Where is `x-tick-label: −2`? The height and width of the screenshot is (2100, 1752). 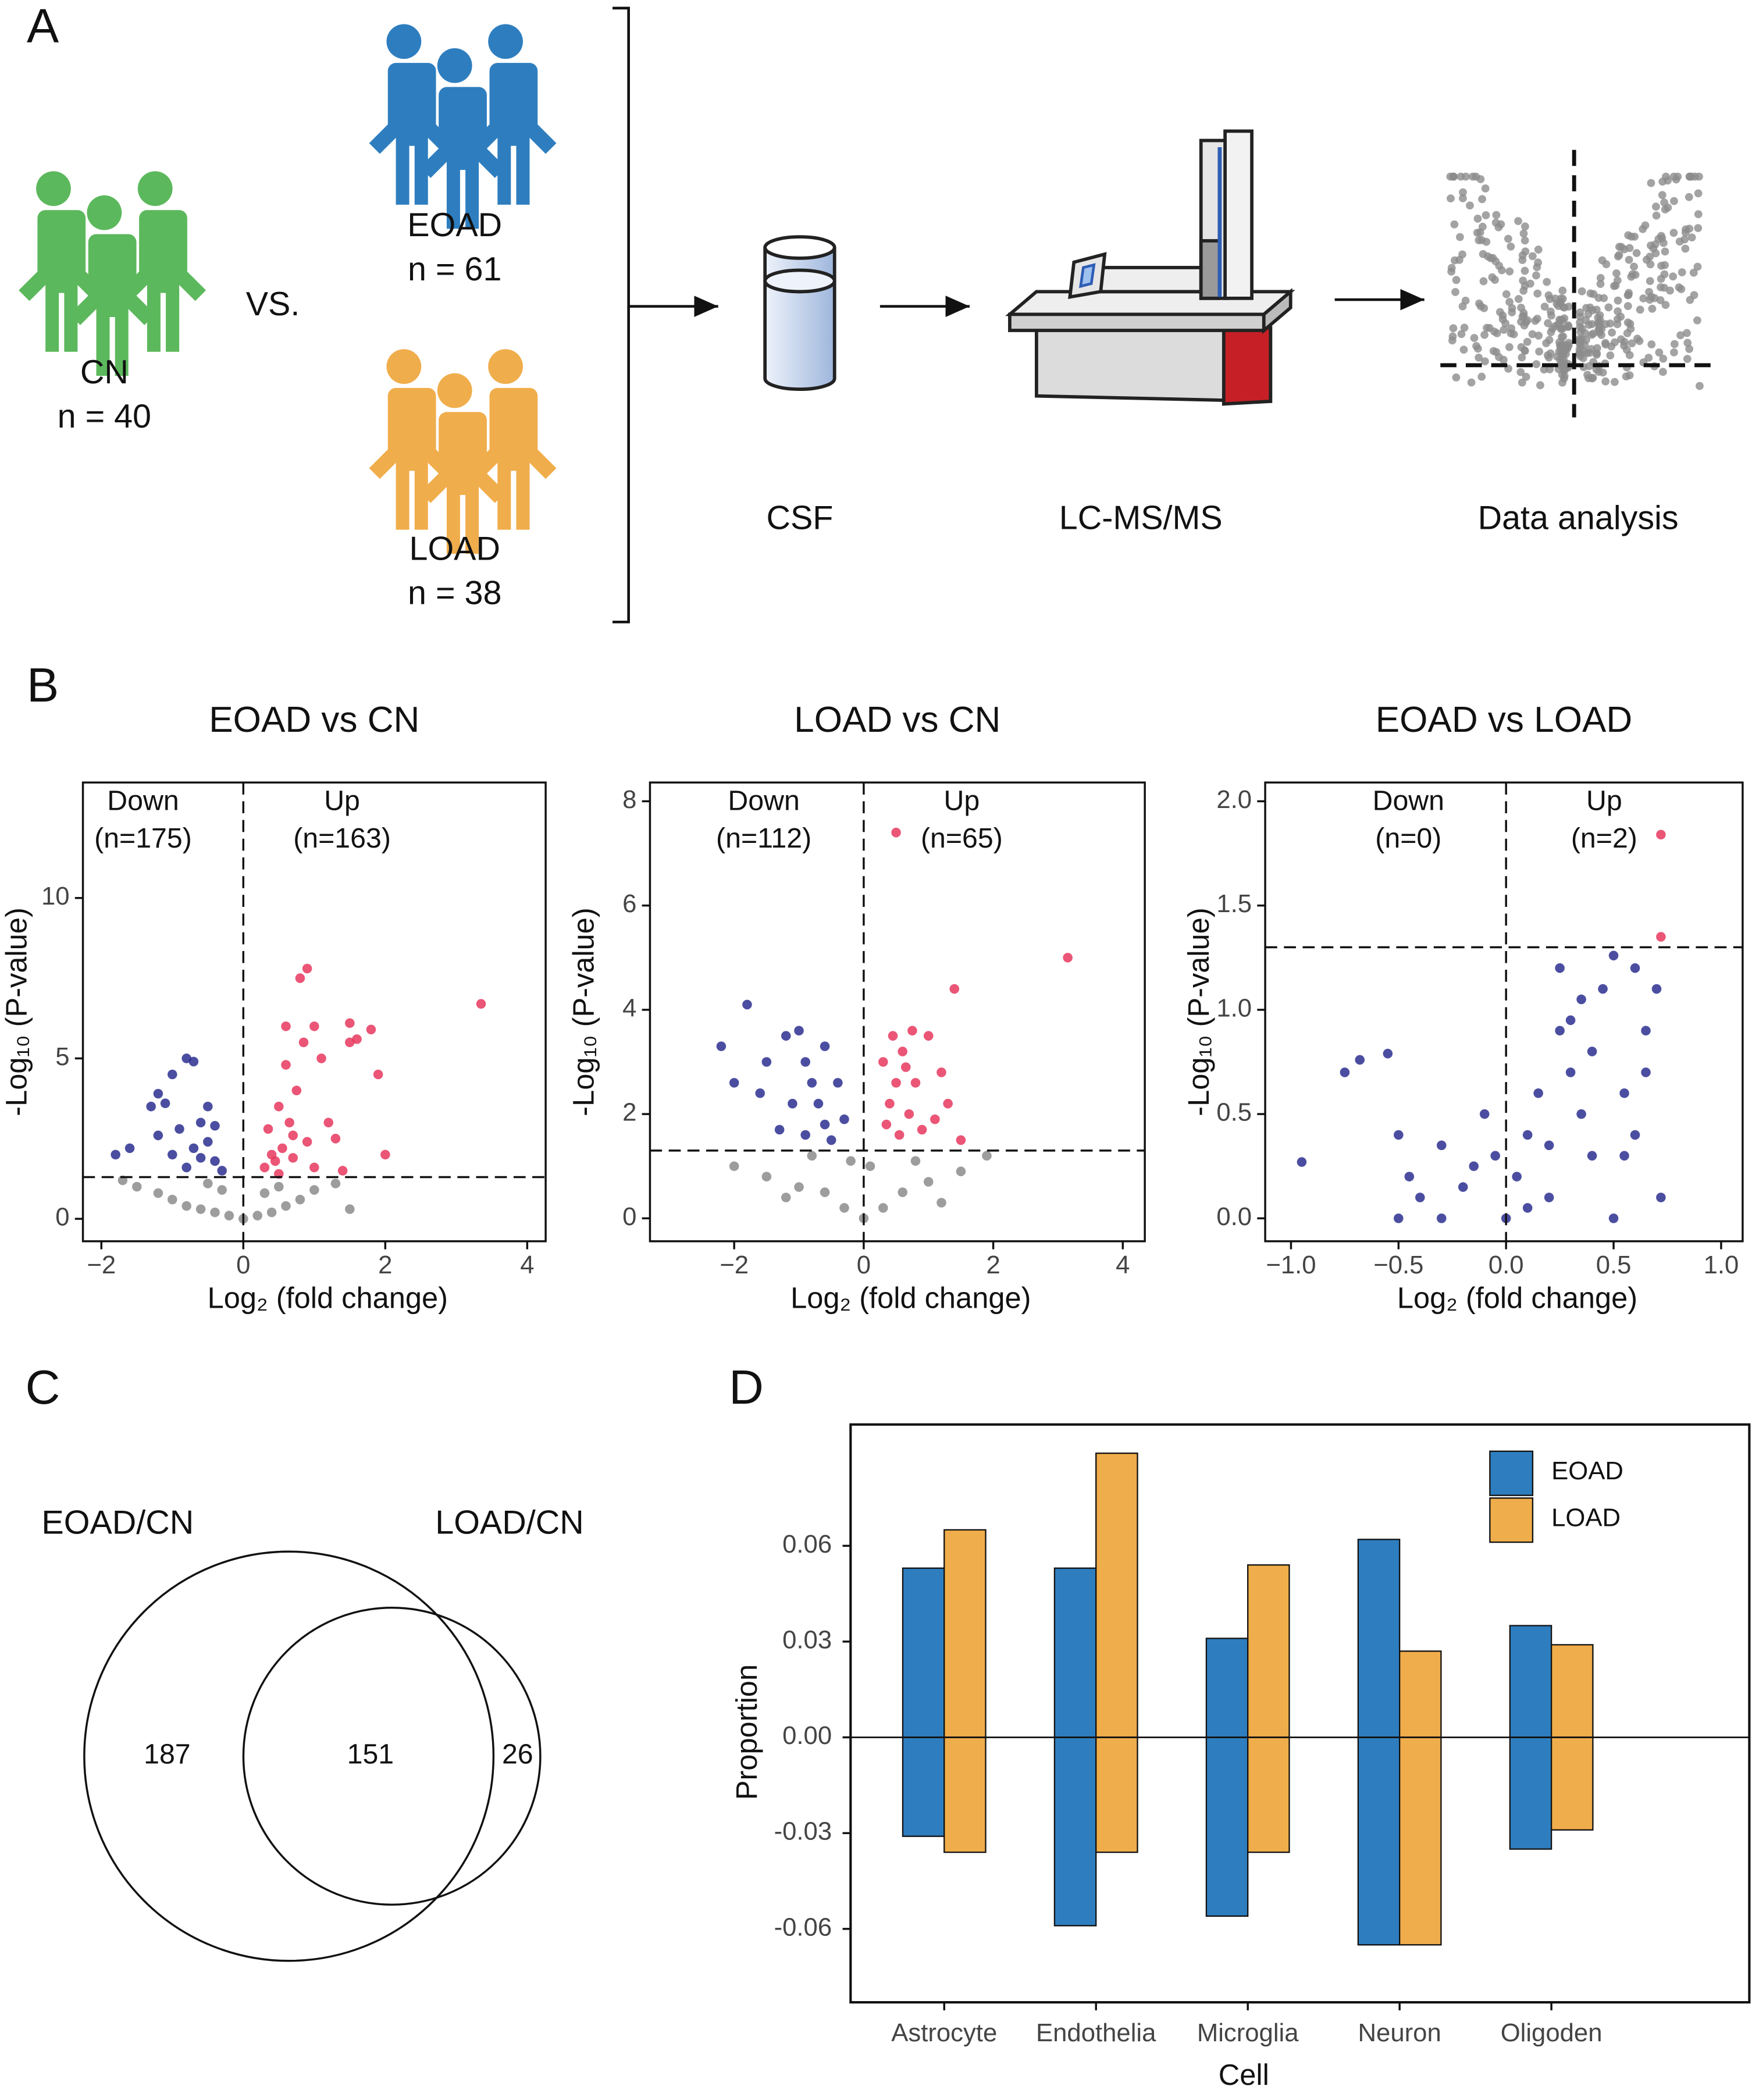 x-tick-label: −2 is located at coordinates (734, 1265).